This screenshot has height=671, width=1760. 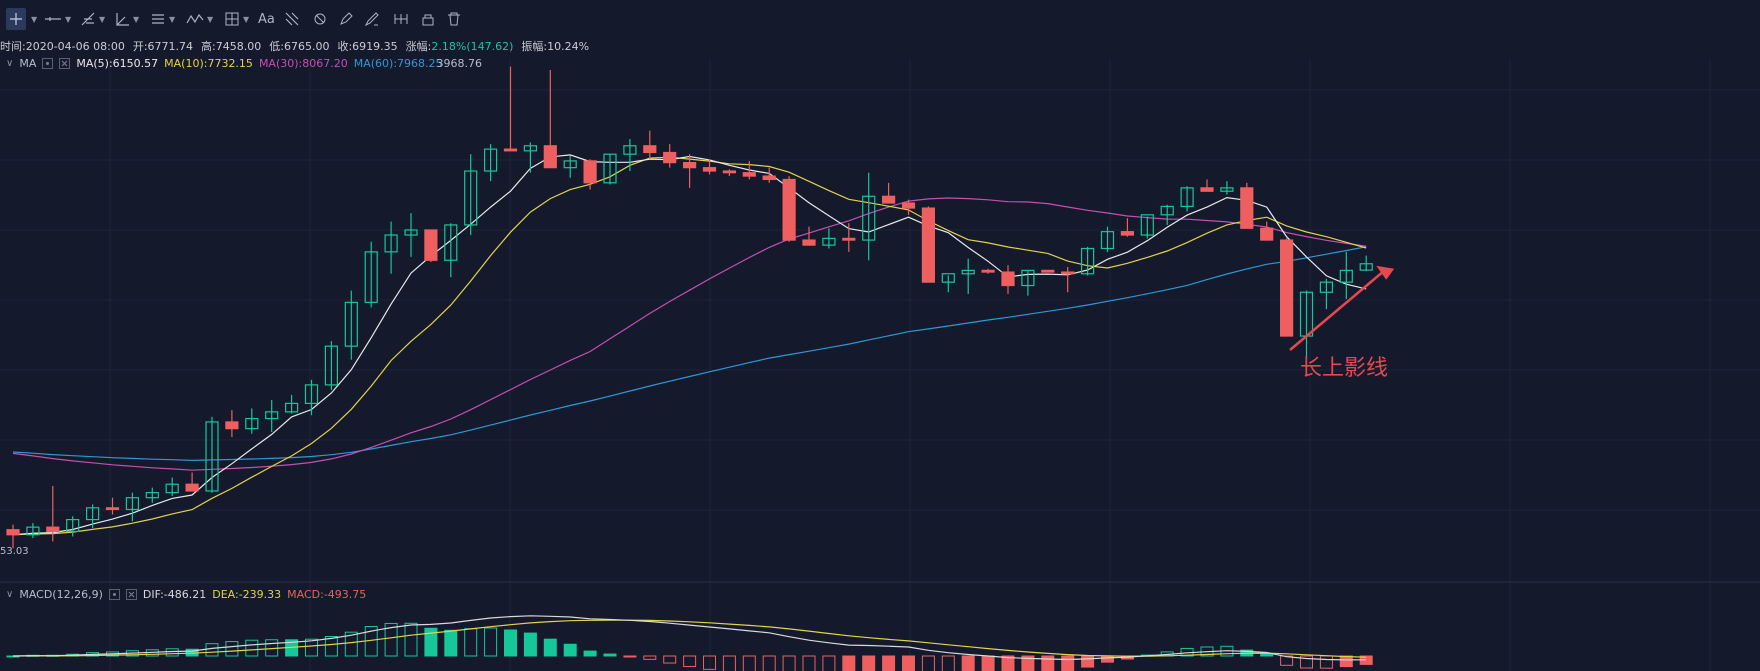 What do you see at coordinates (88, 19) in the screenshot?
I see `fib-icon` at bounding box center [88, 19].